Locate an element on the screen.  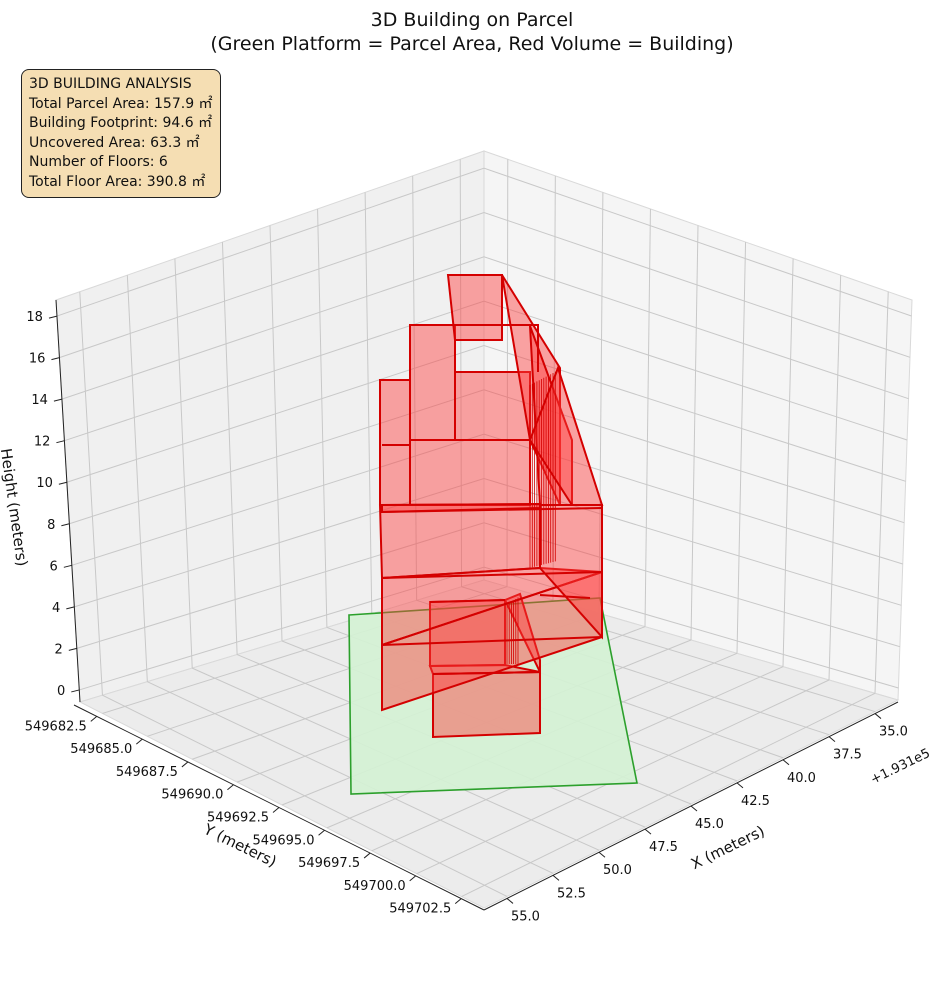
z-tick-label: 18 is located at coordinates (34, 317).